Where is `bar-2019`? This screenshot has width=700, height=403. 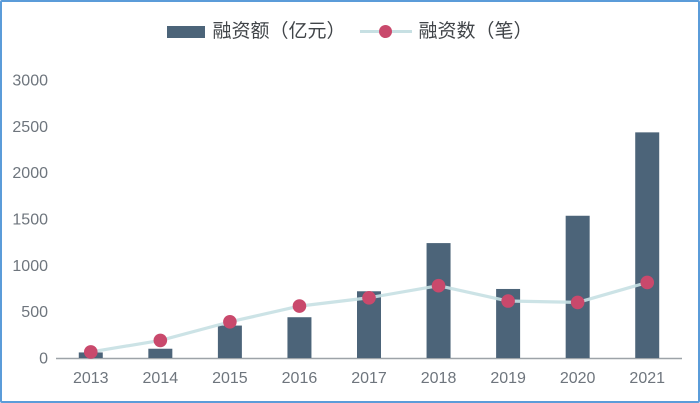 bar-2019 is located at coordinates (508, 323).